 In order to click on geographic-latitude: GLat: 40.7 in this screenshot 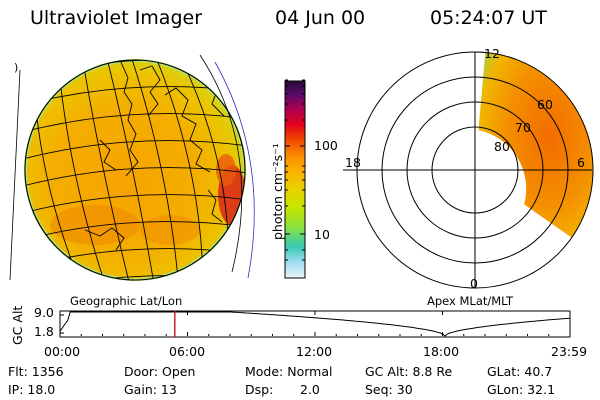, I will do `click(520, 371)`.